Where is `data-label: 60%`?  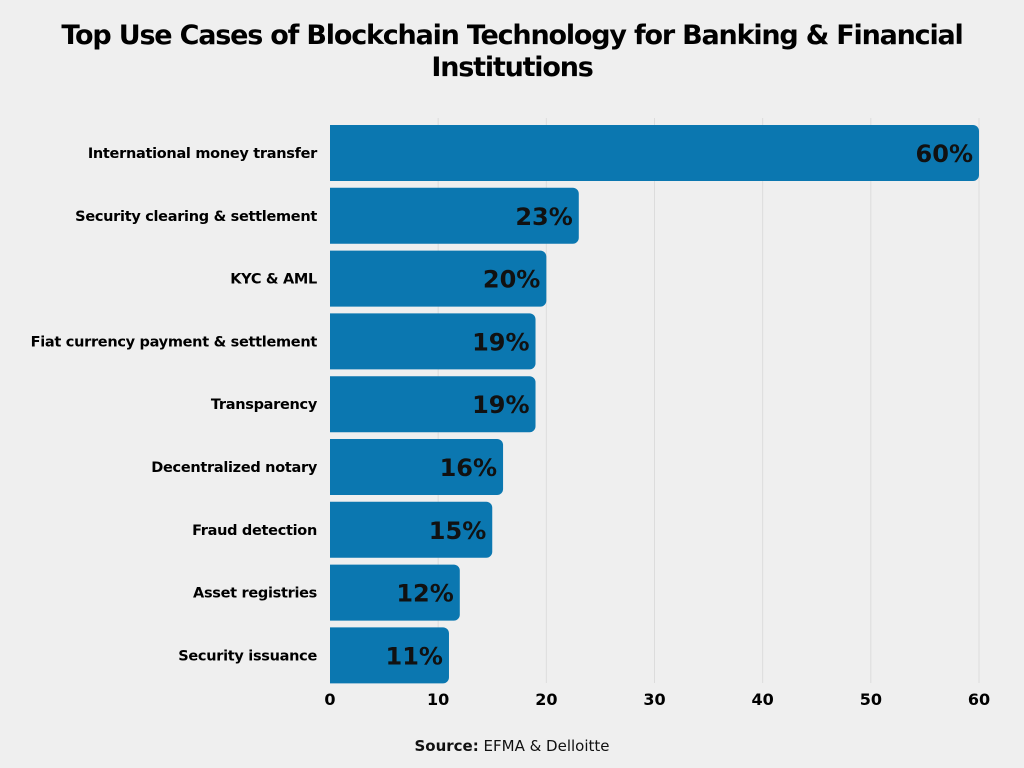 data-label: 60% is located at coordinates (944, 154).